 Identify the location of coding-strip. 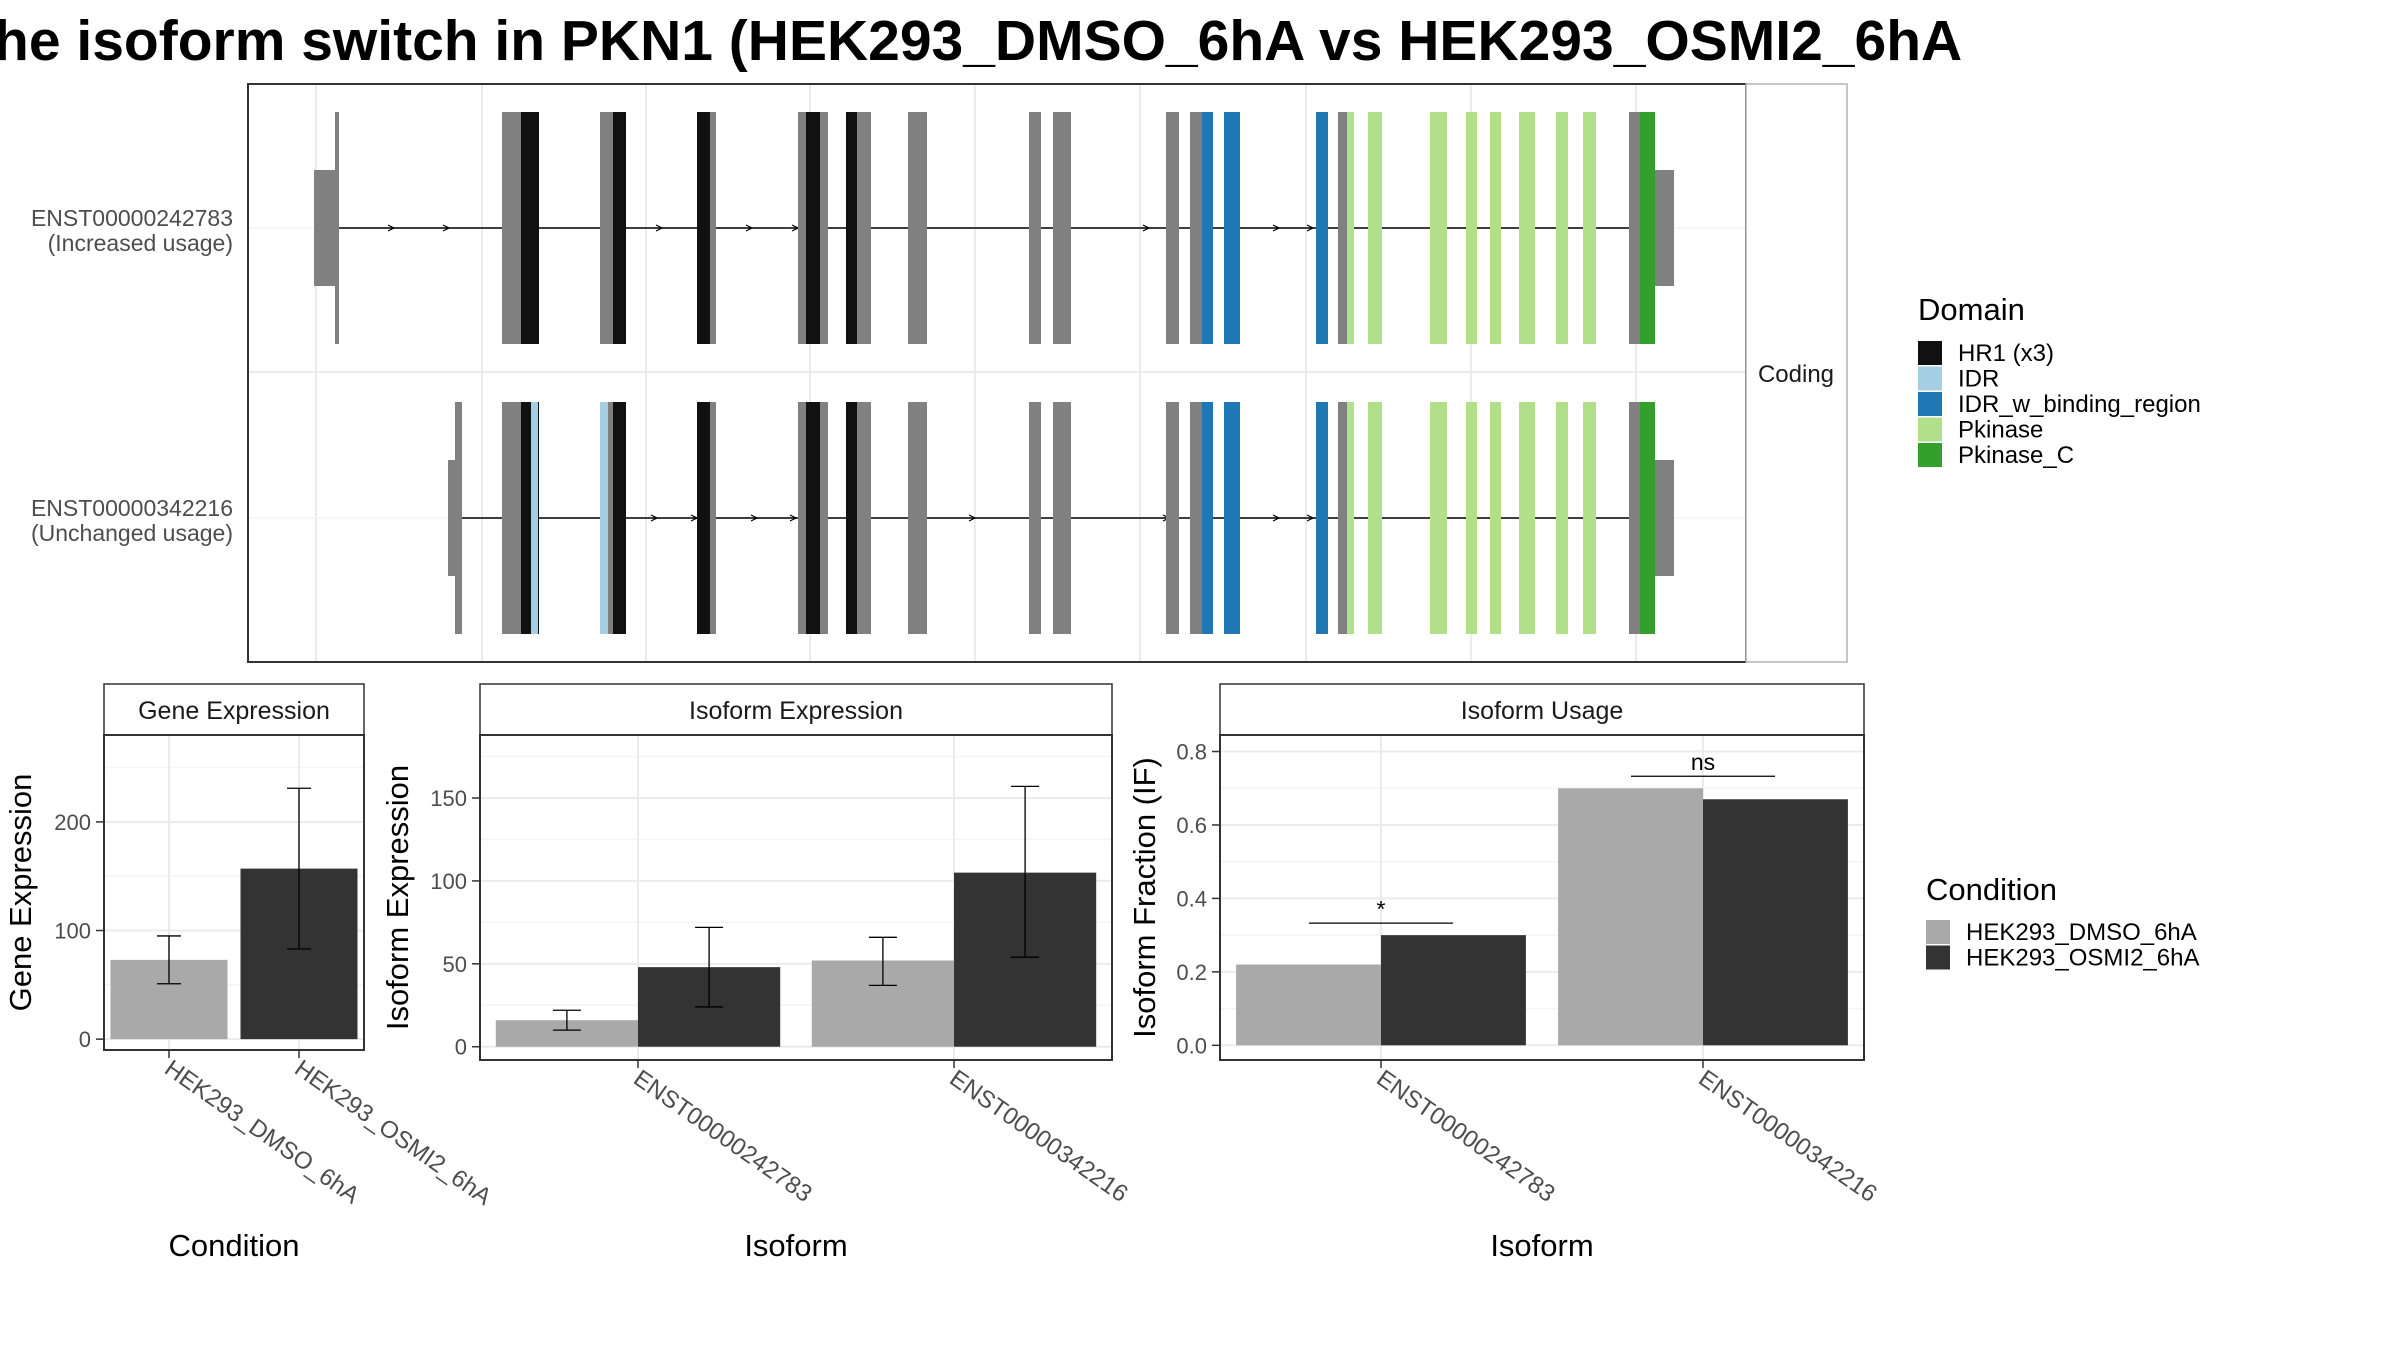
(1796, 373).